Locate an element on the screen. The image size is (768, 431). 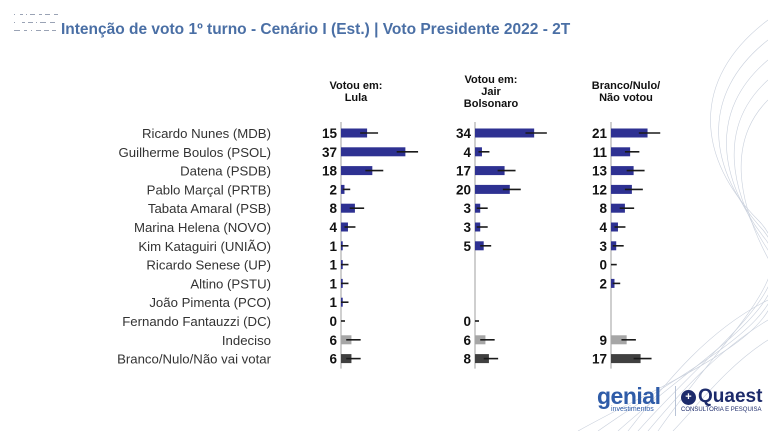
category-label: João Pimenta (PCO) is located at coordinates (210, 302).